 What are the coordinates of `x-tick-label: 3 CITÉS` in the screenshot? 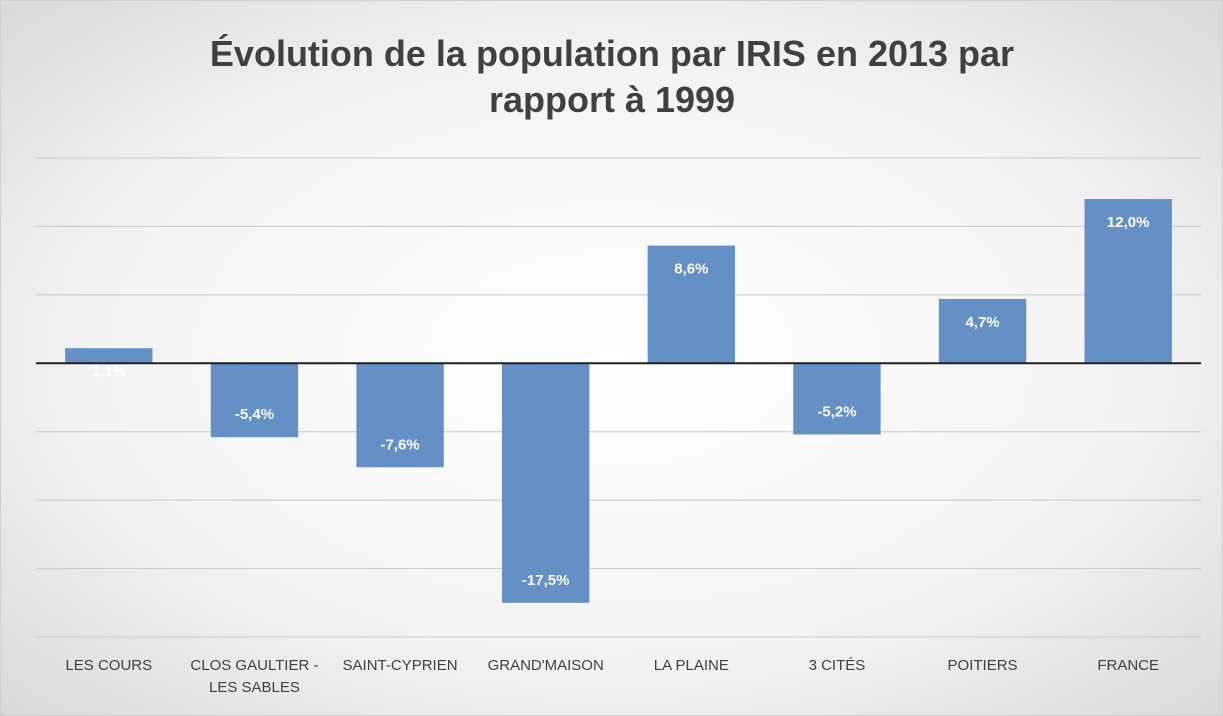 It's located at (837, 665).